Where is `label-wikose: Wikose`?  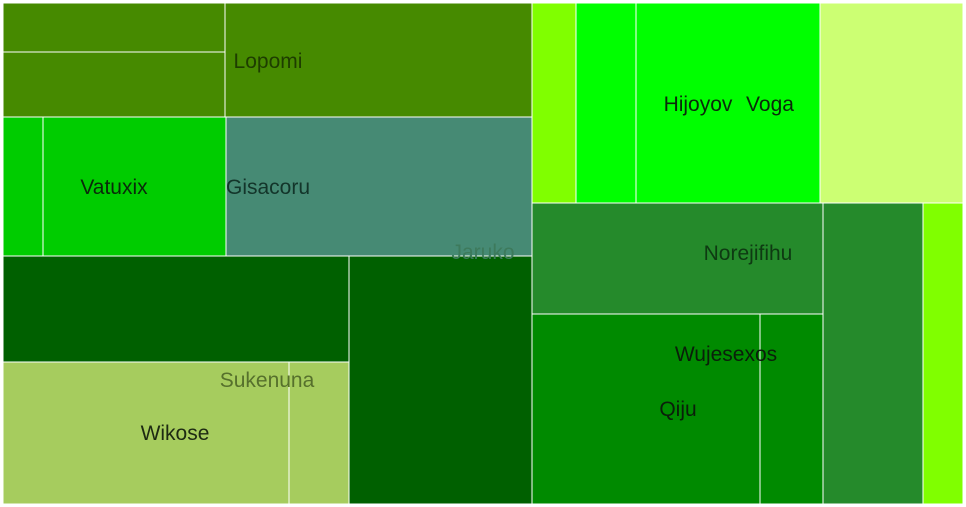 label-wikose: Wikose is located at coordinates (175, 433).